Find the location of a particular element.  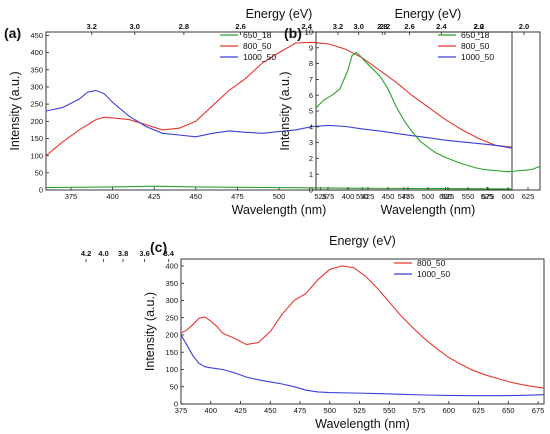

energy-tick-label: 4.0 is located at coordinates (103, 253).